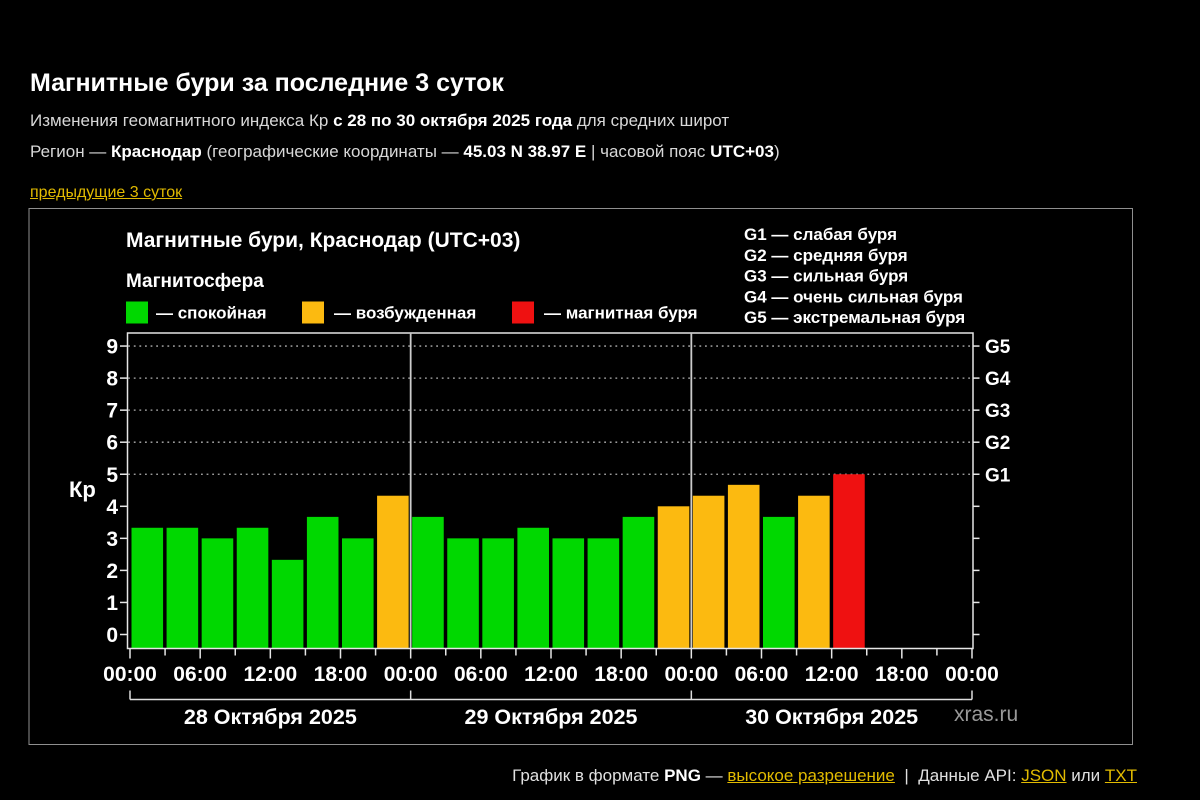 Image resolution: width=1200 pixels, height=800 pixels. Describe the element at coordinates (986, 714) in the screenshot. I see `svg-text: xras.ru` at that location.